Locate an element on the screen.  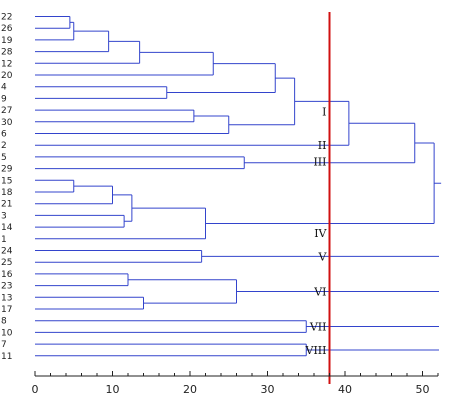
leaf-label-12: 12 is located at coordinates (6, 64).